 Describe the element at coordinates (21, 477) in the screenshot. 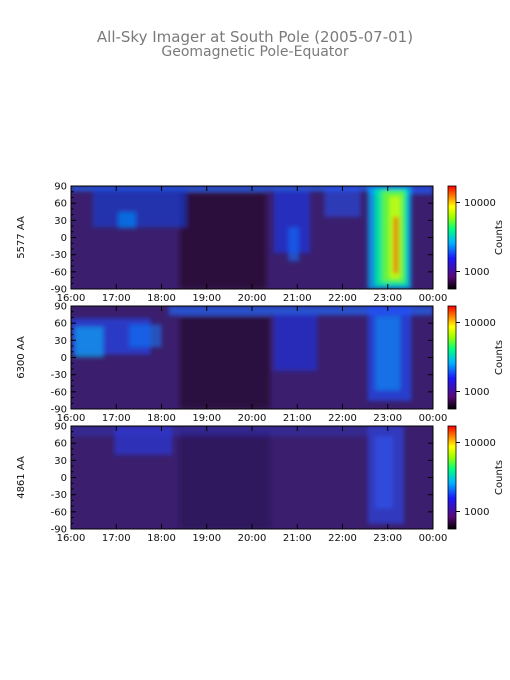

I see `y-axis-label: 4861 AA` at that location.